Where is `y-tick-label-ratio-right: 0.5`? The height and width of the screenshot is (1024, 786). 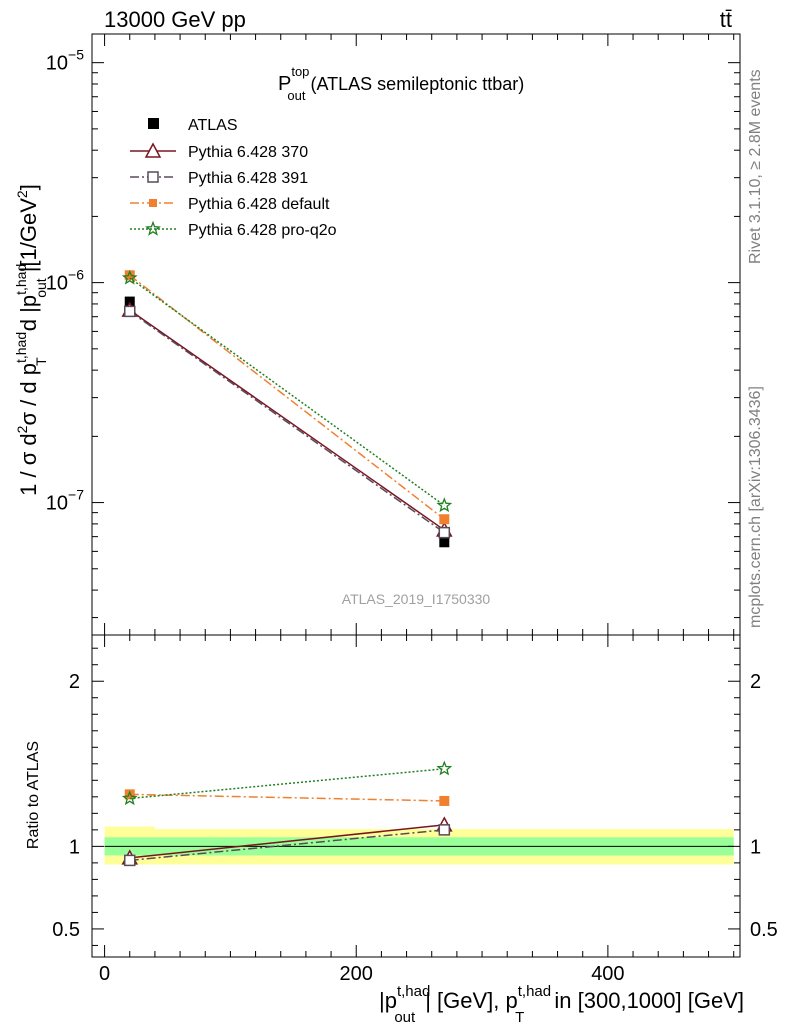 y-tick-label-ratio-right: 0.5 is located at coordinates (764, 930).